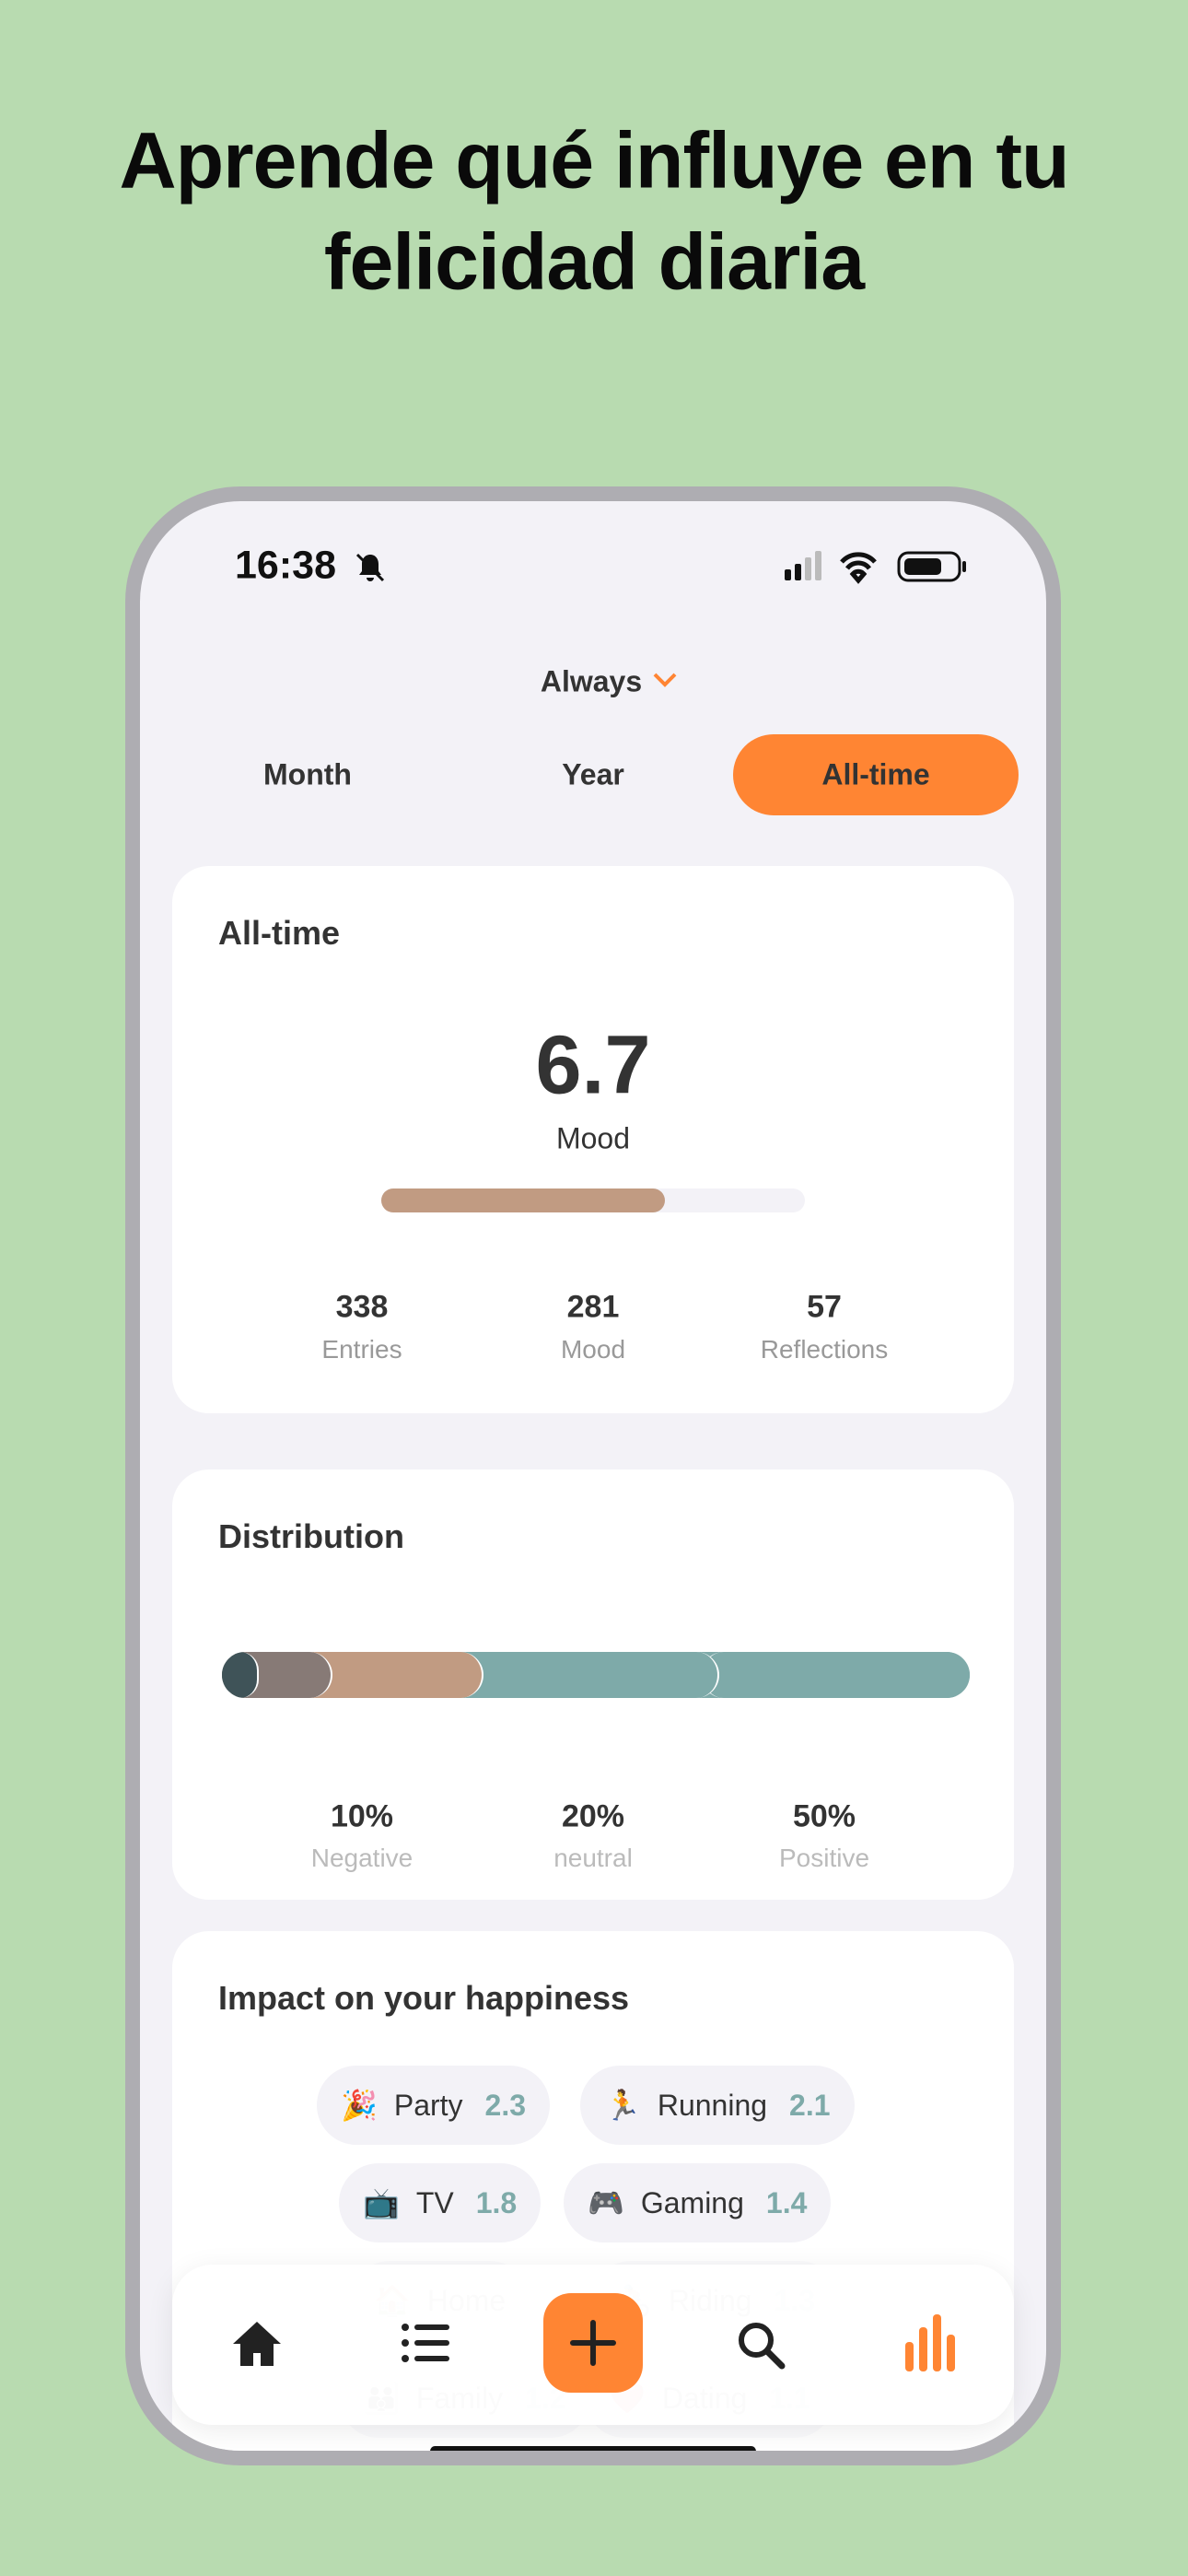 This screenshot has height=2576, width=1188. What do you see at coordinates (279, 933) in the screenshot?
I see `card-title: All-time` at bounding box center [279, 933].